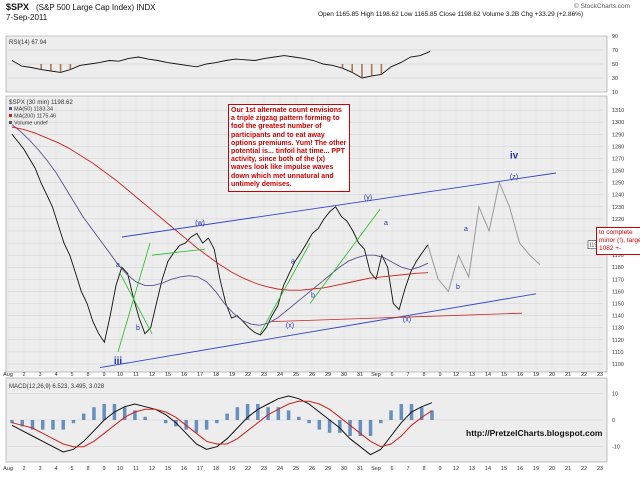 The width and height of the screenshot is (640, 479). What do you see at coordinates (71, 469) in the screenshot?
I see `macd-x-tick-label: 5` at bounding box center [71, 469].